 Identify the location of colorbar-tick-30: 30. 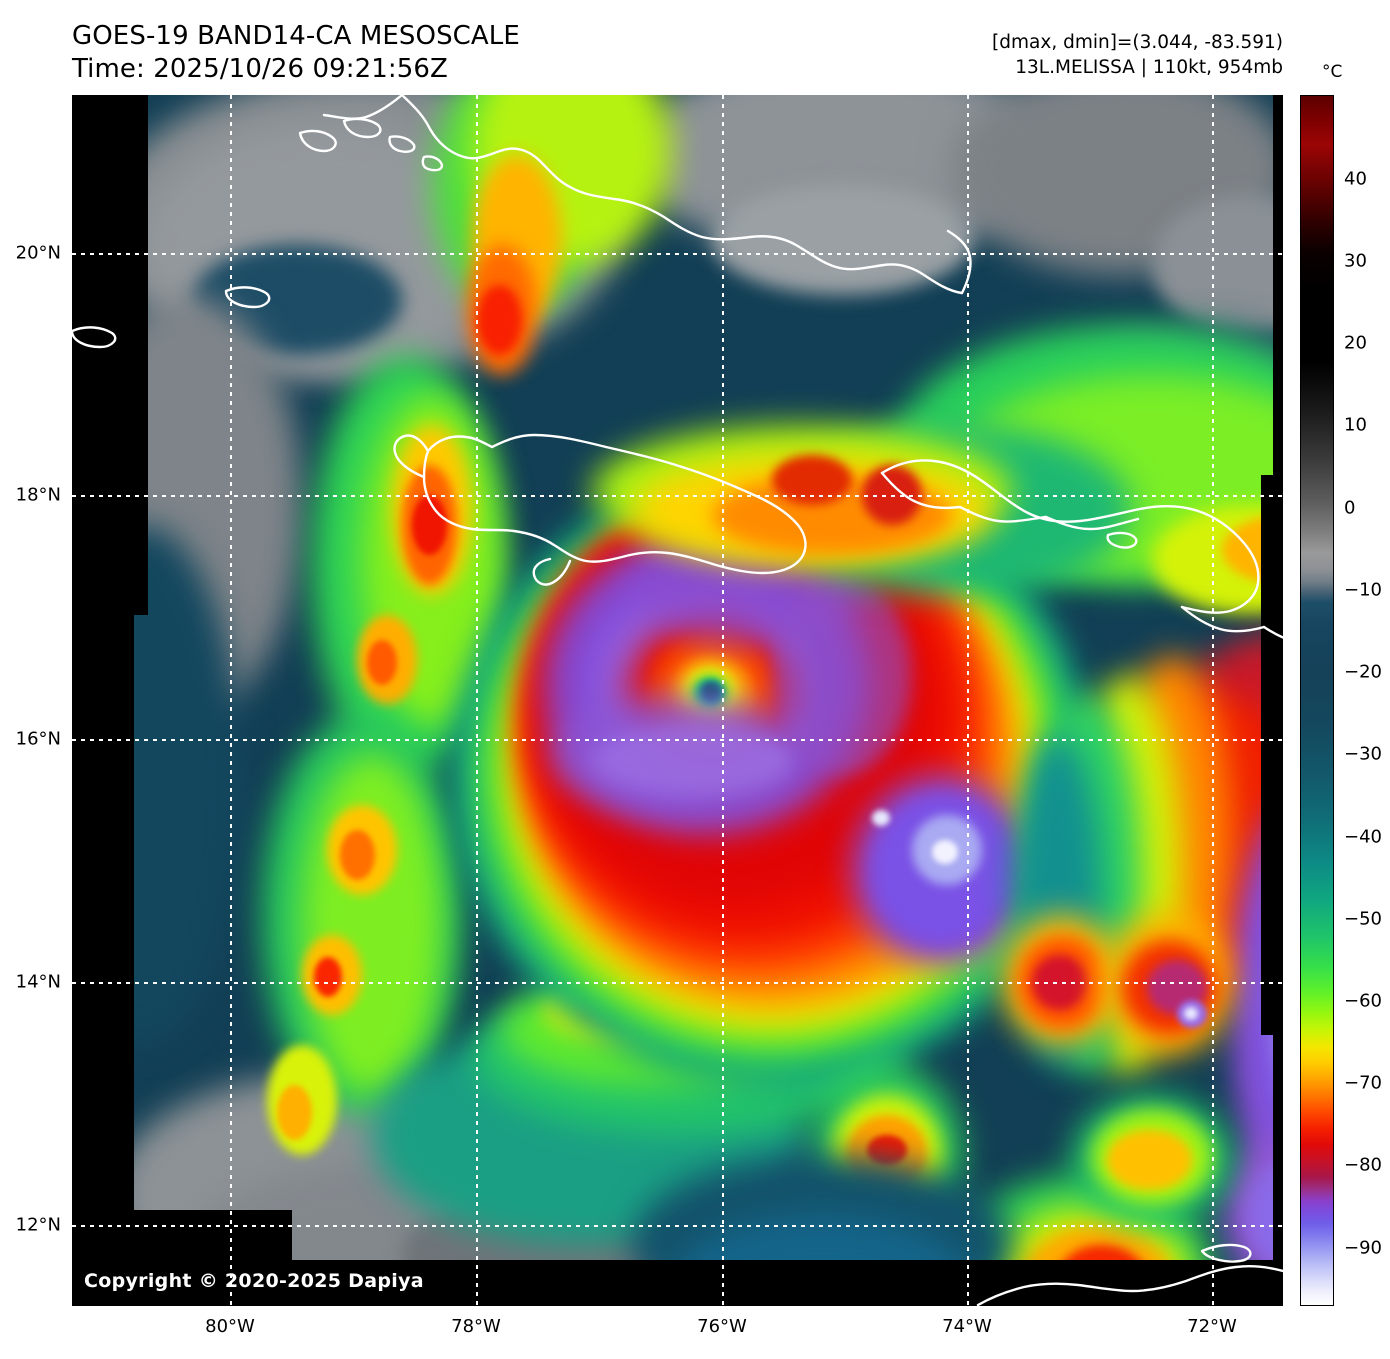
(1355, 261).